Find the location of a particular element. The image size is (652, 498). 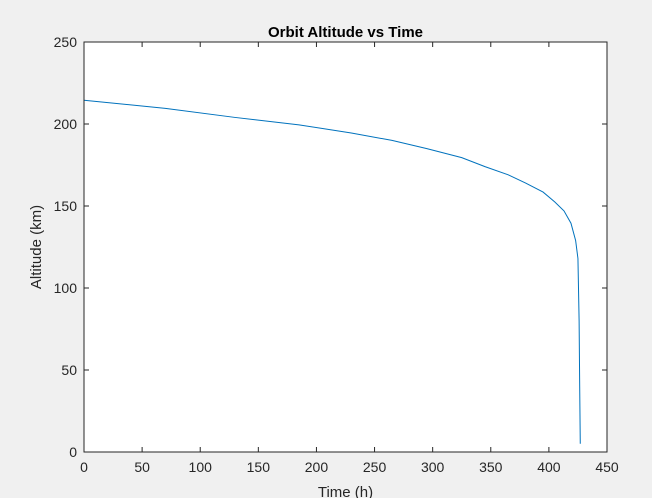

x-axis-label: Time (h) is located at coordinates (345, 491).